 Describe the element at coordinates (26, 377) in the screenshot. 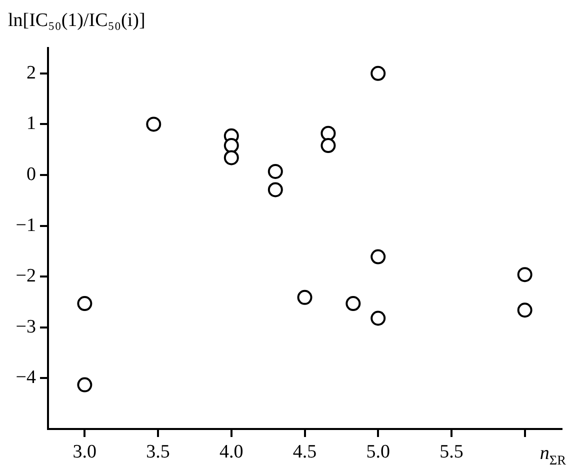

I see `y-tick-label: −4` at that location.